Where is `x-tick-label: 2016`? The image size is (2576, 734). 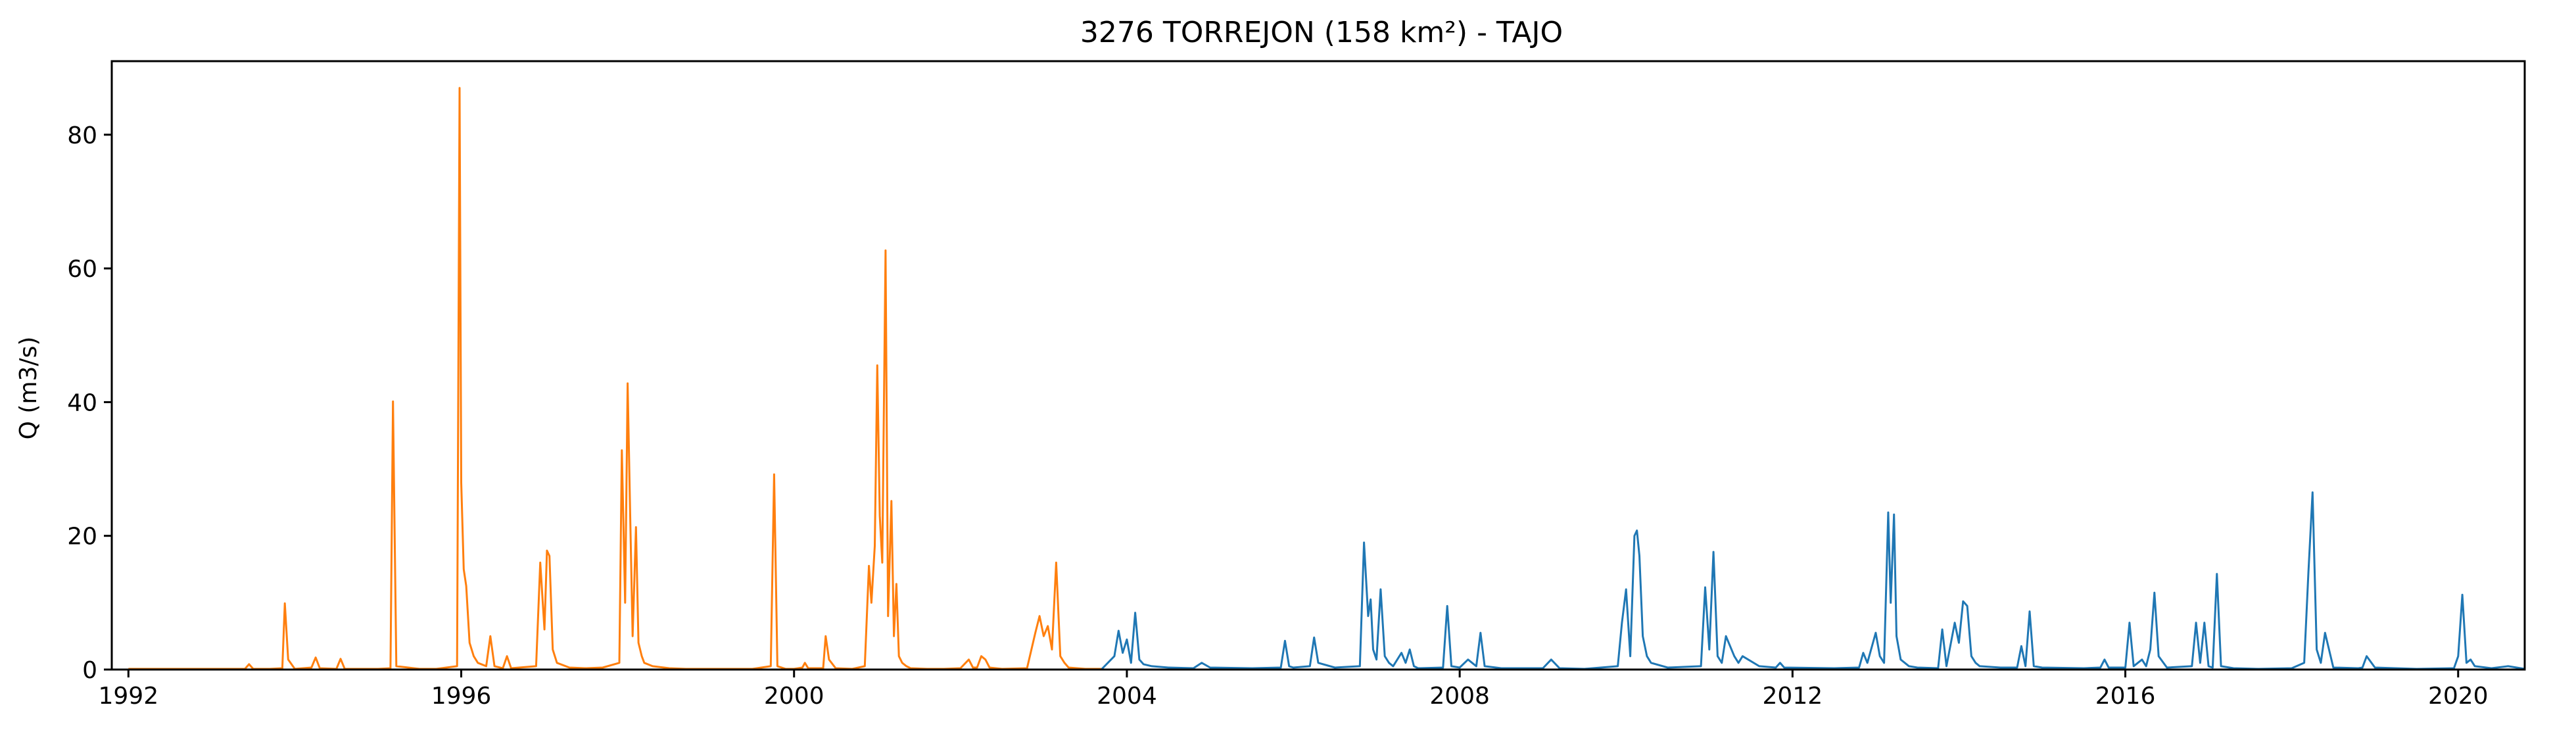 x-tick-label: 2016 is located at coordinates (2126, 697).